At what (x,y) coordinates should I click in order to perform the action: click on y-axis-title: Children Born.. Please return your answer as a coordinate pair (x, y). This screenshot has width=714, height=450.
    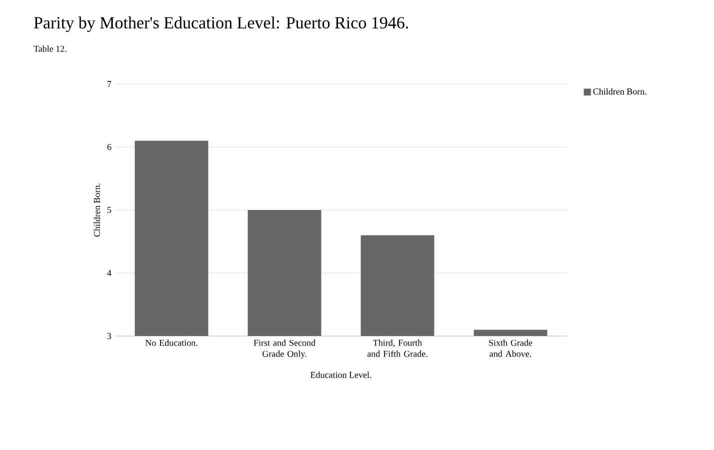
    Looking at the image, I should click on (97, 210).